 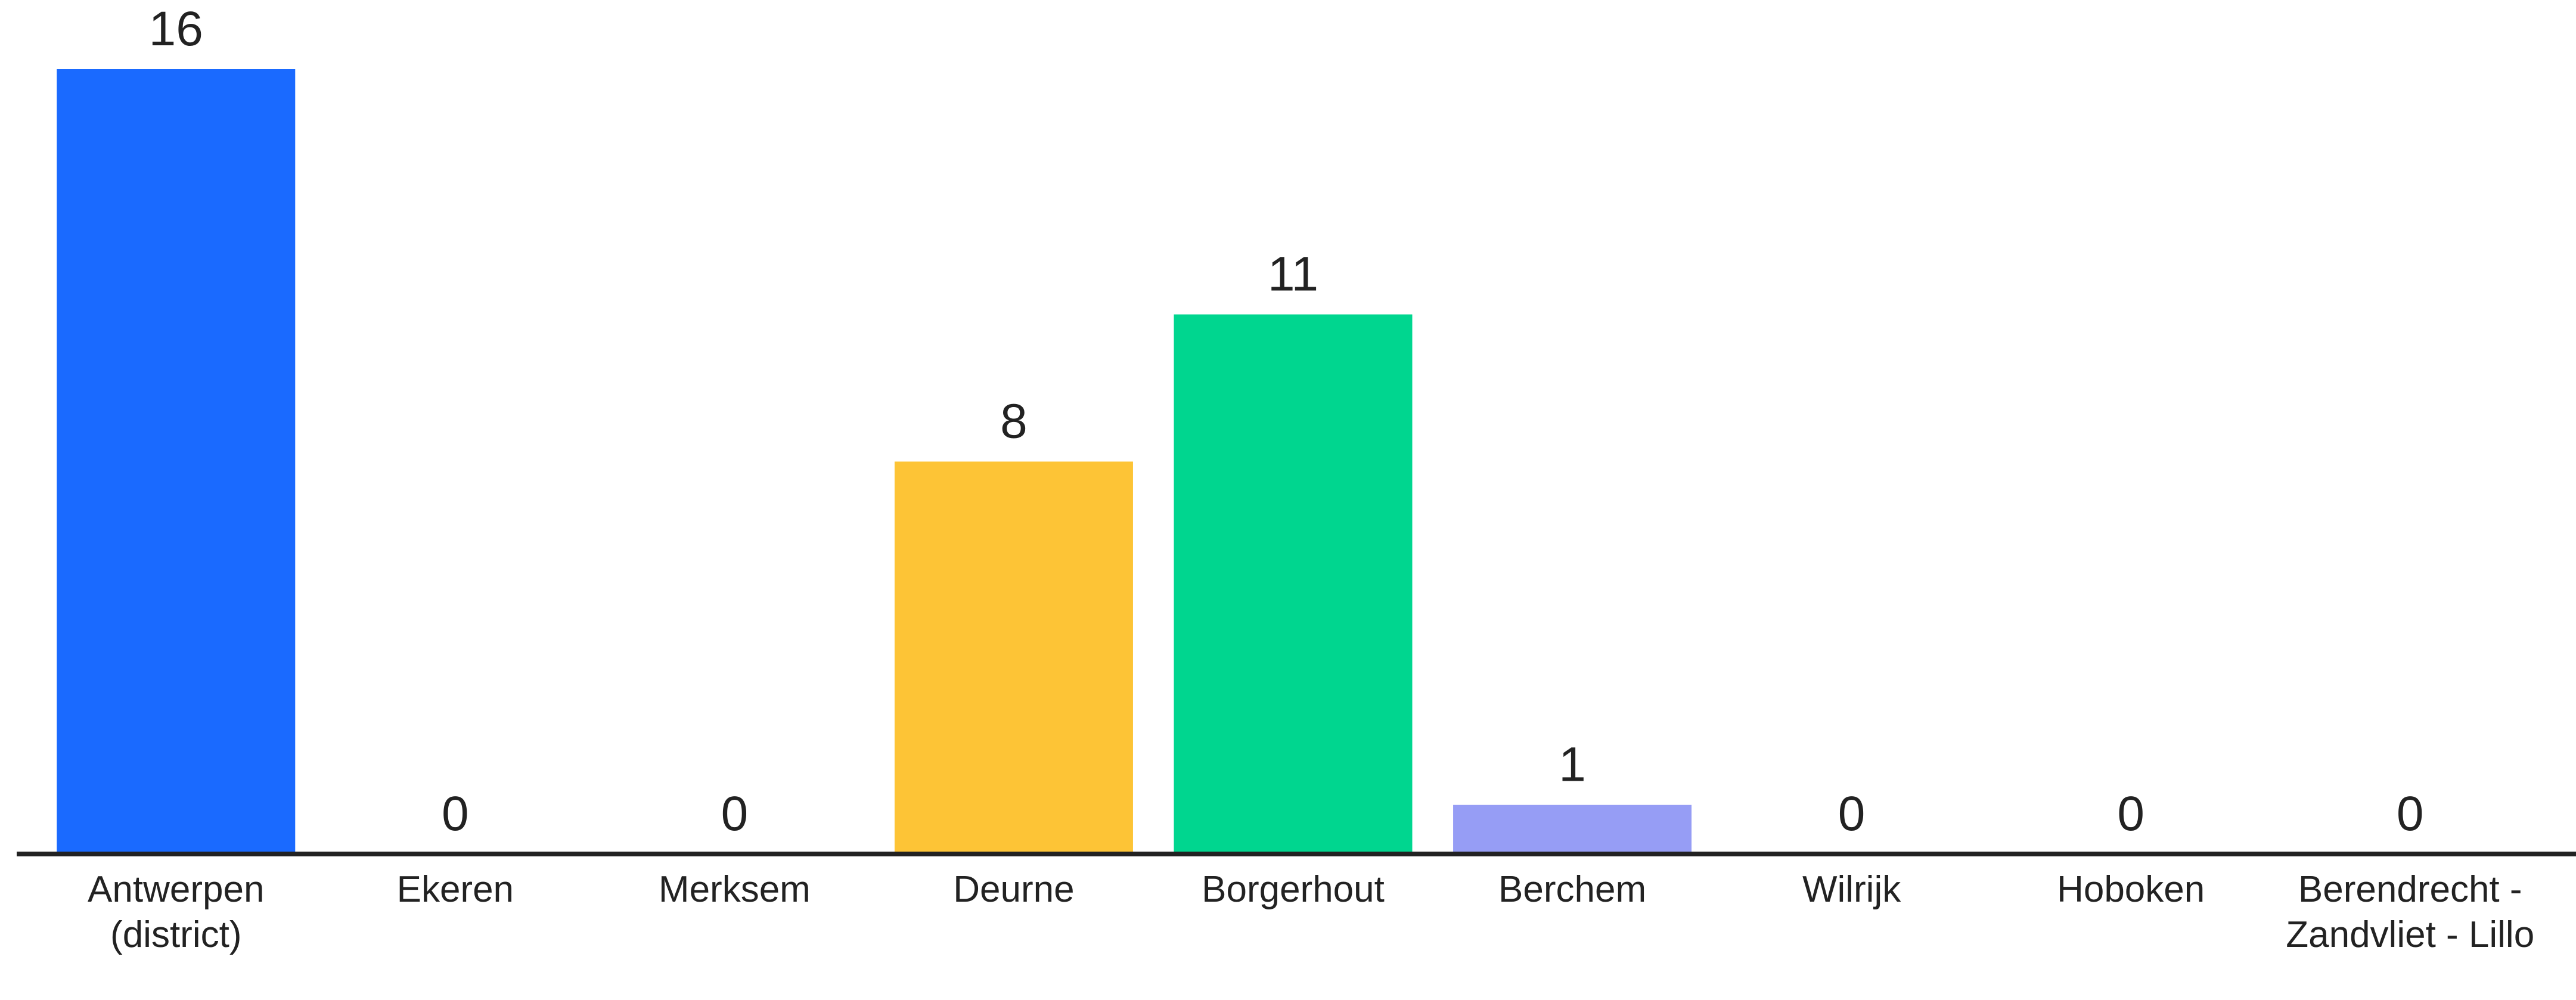 What do you see at coordinates (1014, 889) in the screenshot?
I see `category-label: Deurne` at bounding box center [1014, 889].